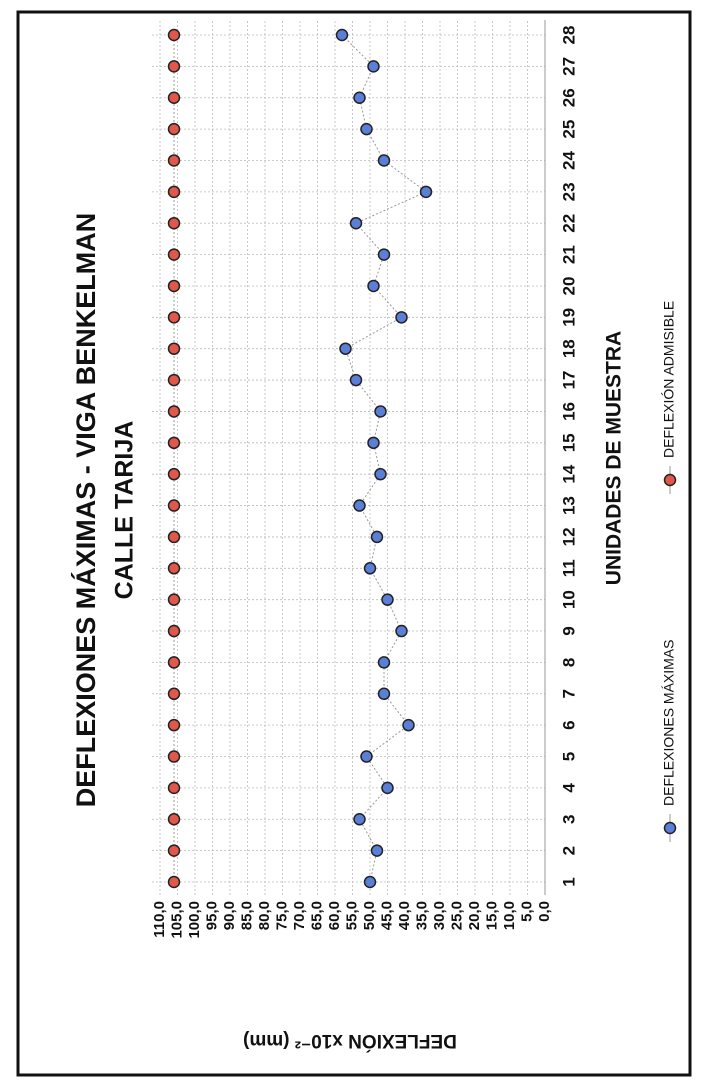  I want to click on x-tick-label: 7, so click(568, 693).